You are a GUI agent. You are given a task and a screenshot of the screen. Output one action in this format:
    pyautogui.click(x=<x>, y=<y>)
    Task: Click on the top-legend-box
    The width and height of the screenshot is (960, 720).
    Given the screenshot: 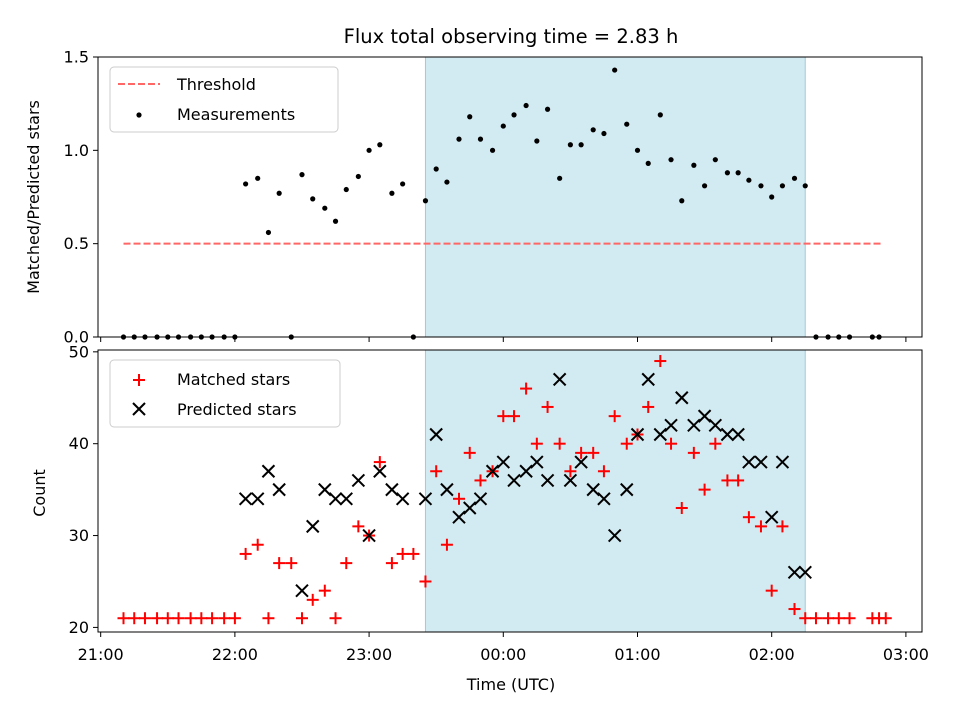 What is the action you would take?
    pyautogui.click(x=224, y=99)
    